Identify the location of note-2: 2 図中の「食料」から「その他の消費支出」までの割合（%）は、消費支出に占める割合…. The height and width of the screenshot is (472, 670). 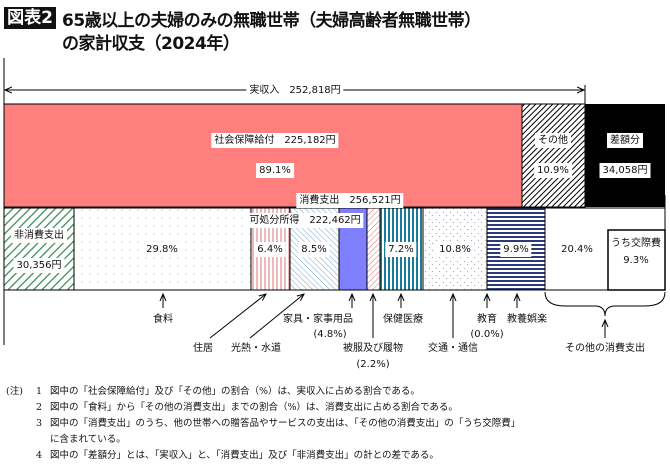
(247, 407).